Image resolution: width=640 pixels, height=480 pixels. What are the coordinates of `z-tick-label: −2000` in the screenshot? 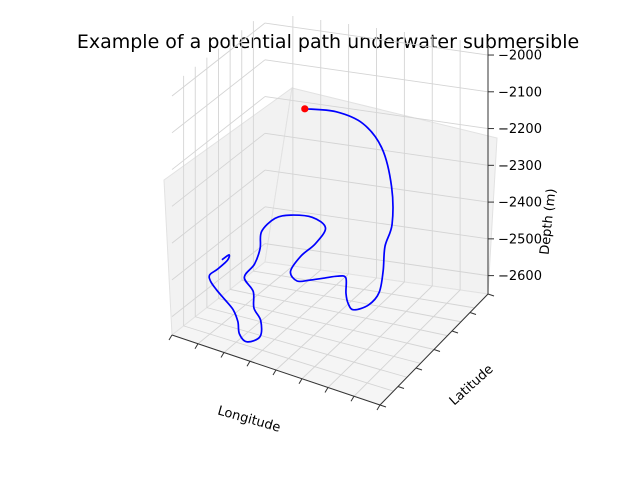 It's located at (520, 56).